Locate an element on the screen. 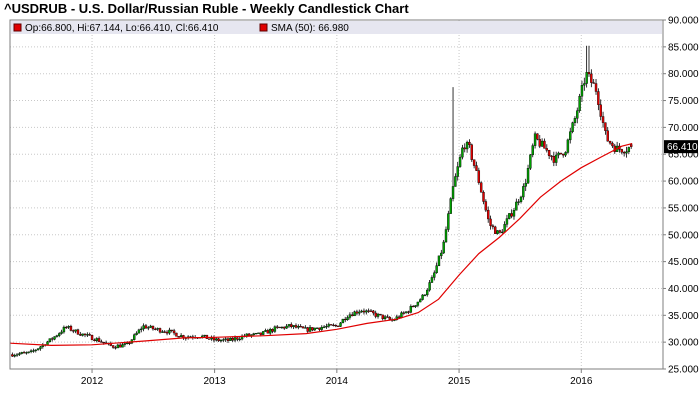 The height and width of the screenshot is (411, 700). x-tick-label: 2016 is located at coordinates (581, 381).